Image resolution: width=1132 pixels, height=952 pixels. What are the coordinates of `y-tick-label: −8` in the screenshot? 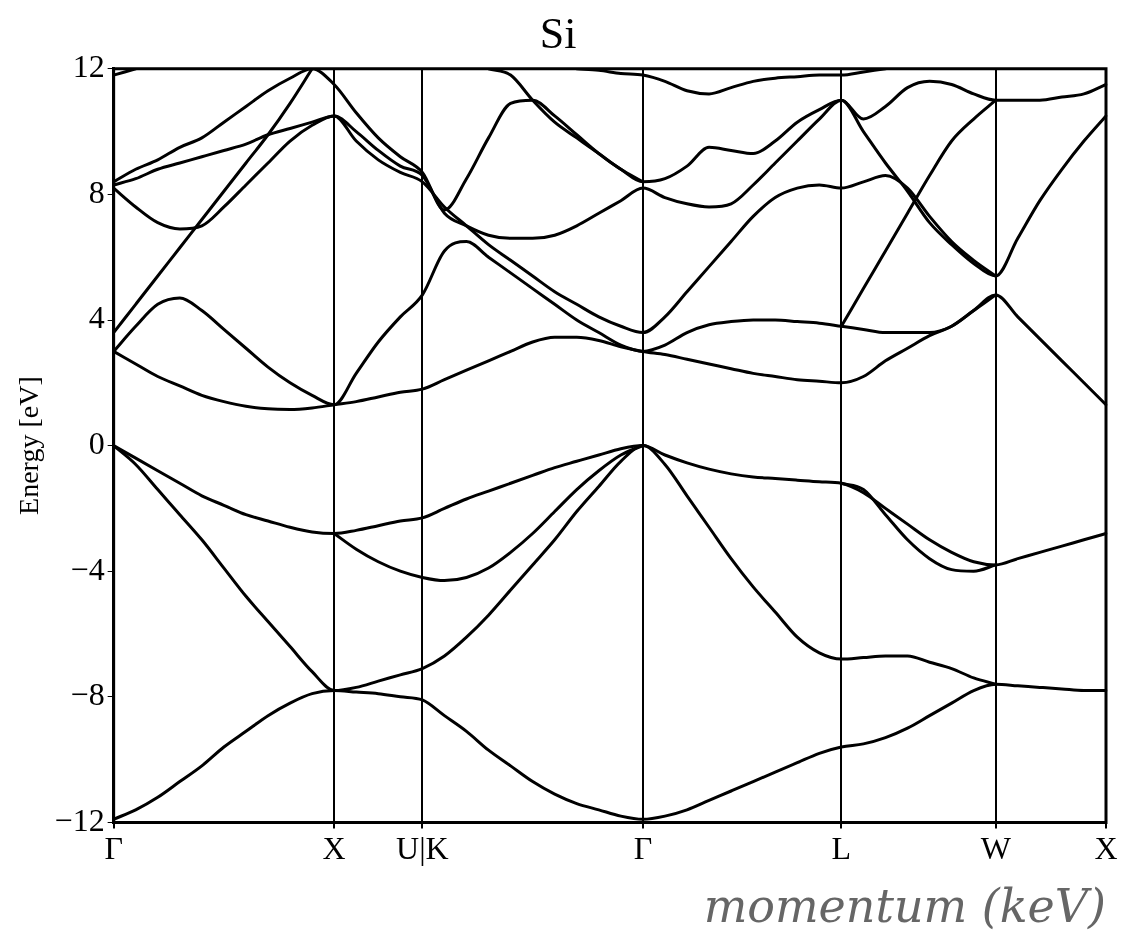 It's located at (87, 694).